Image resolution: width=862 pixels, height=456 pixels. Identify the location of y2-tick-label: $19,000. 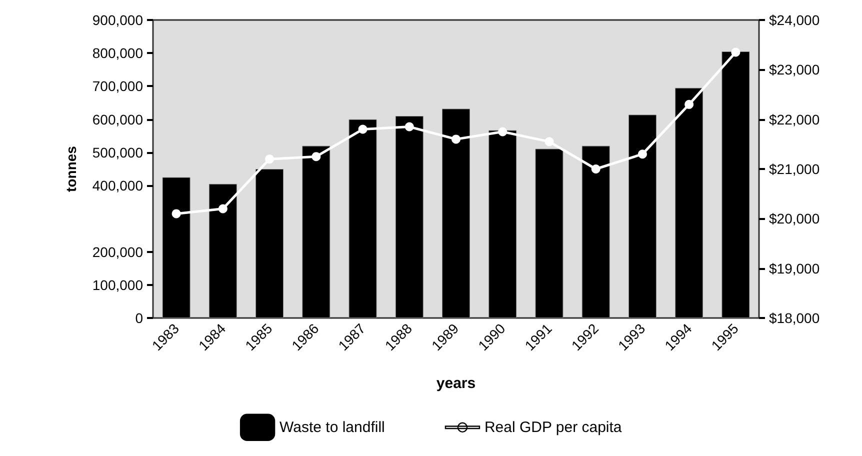
(794, 268).